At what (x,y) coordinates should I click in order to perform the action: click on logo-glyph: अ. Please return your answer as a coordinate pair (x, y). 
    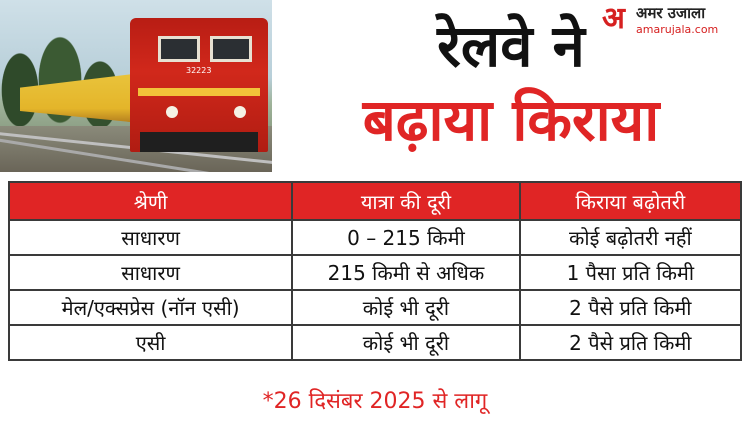
    Looking at the image, I should click on (613, 18).